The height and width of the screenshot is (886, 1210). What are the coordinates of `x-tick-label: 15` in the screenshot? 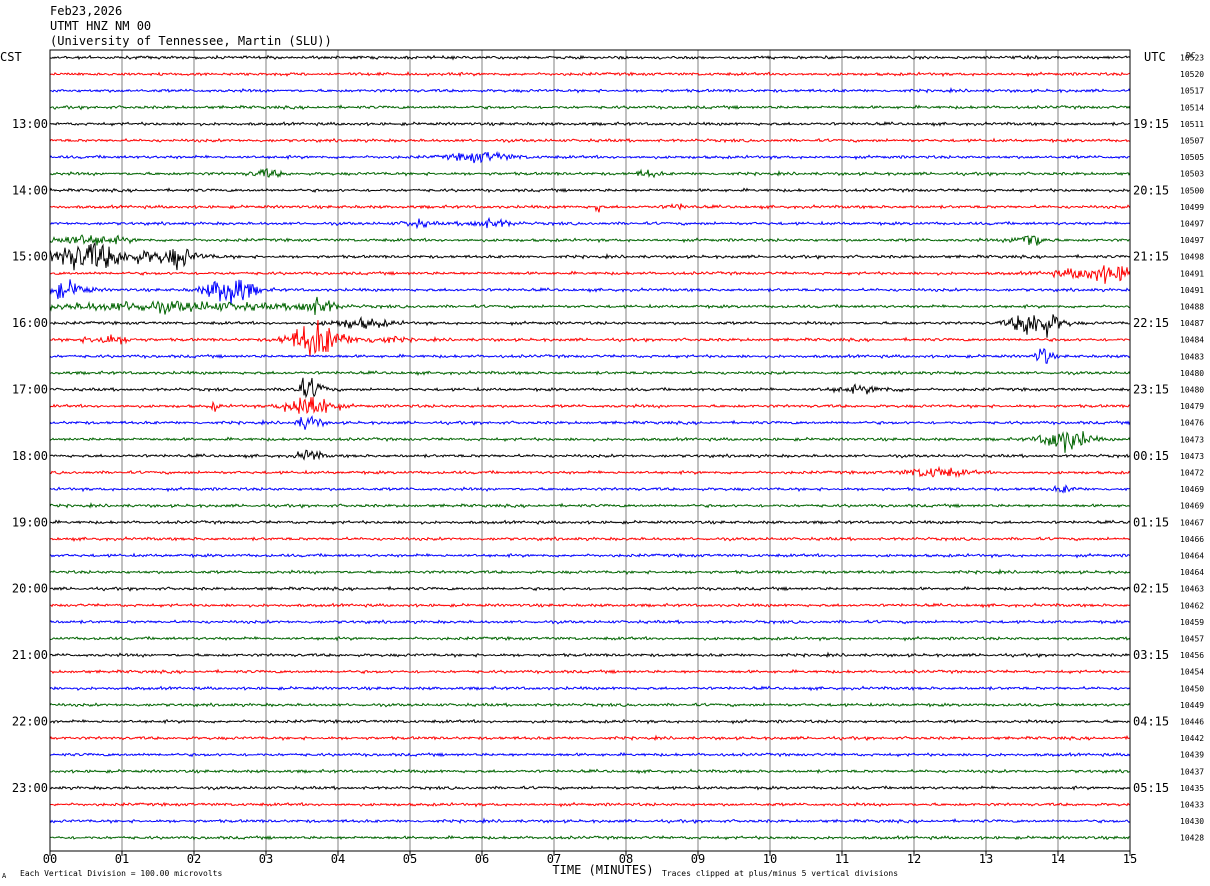 It's located at (1130, 859).